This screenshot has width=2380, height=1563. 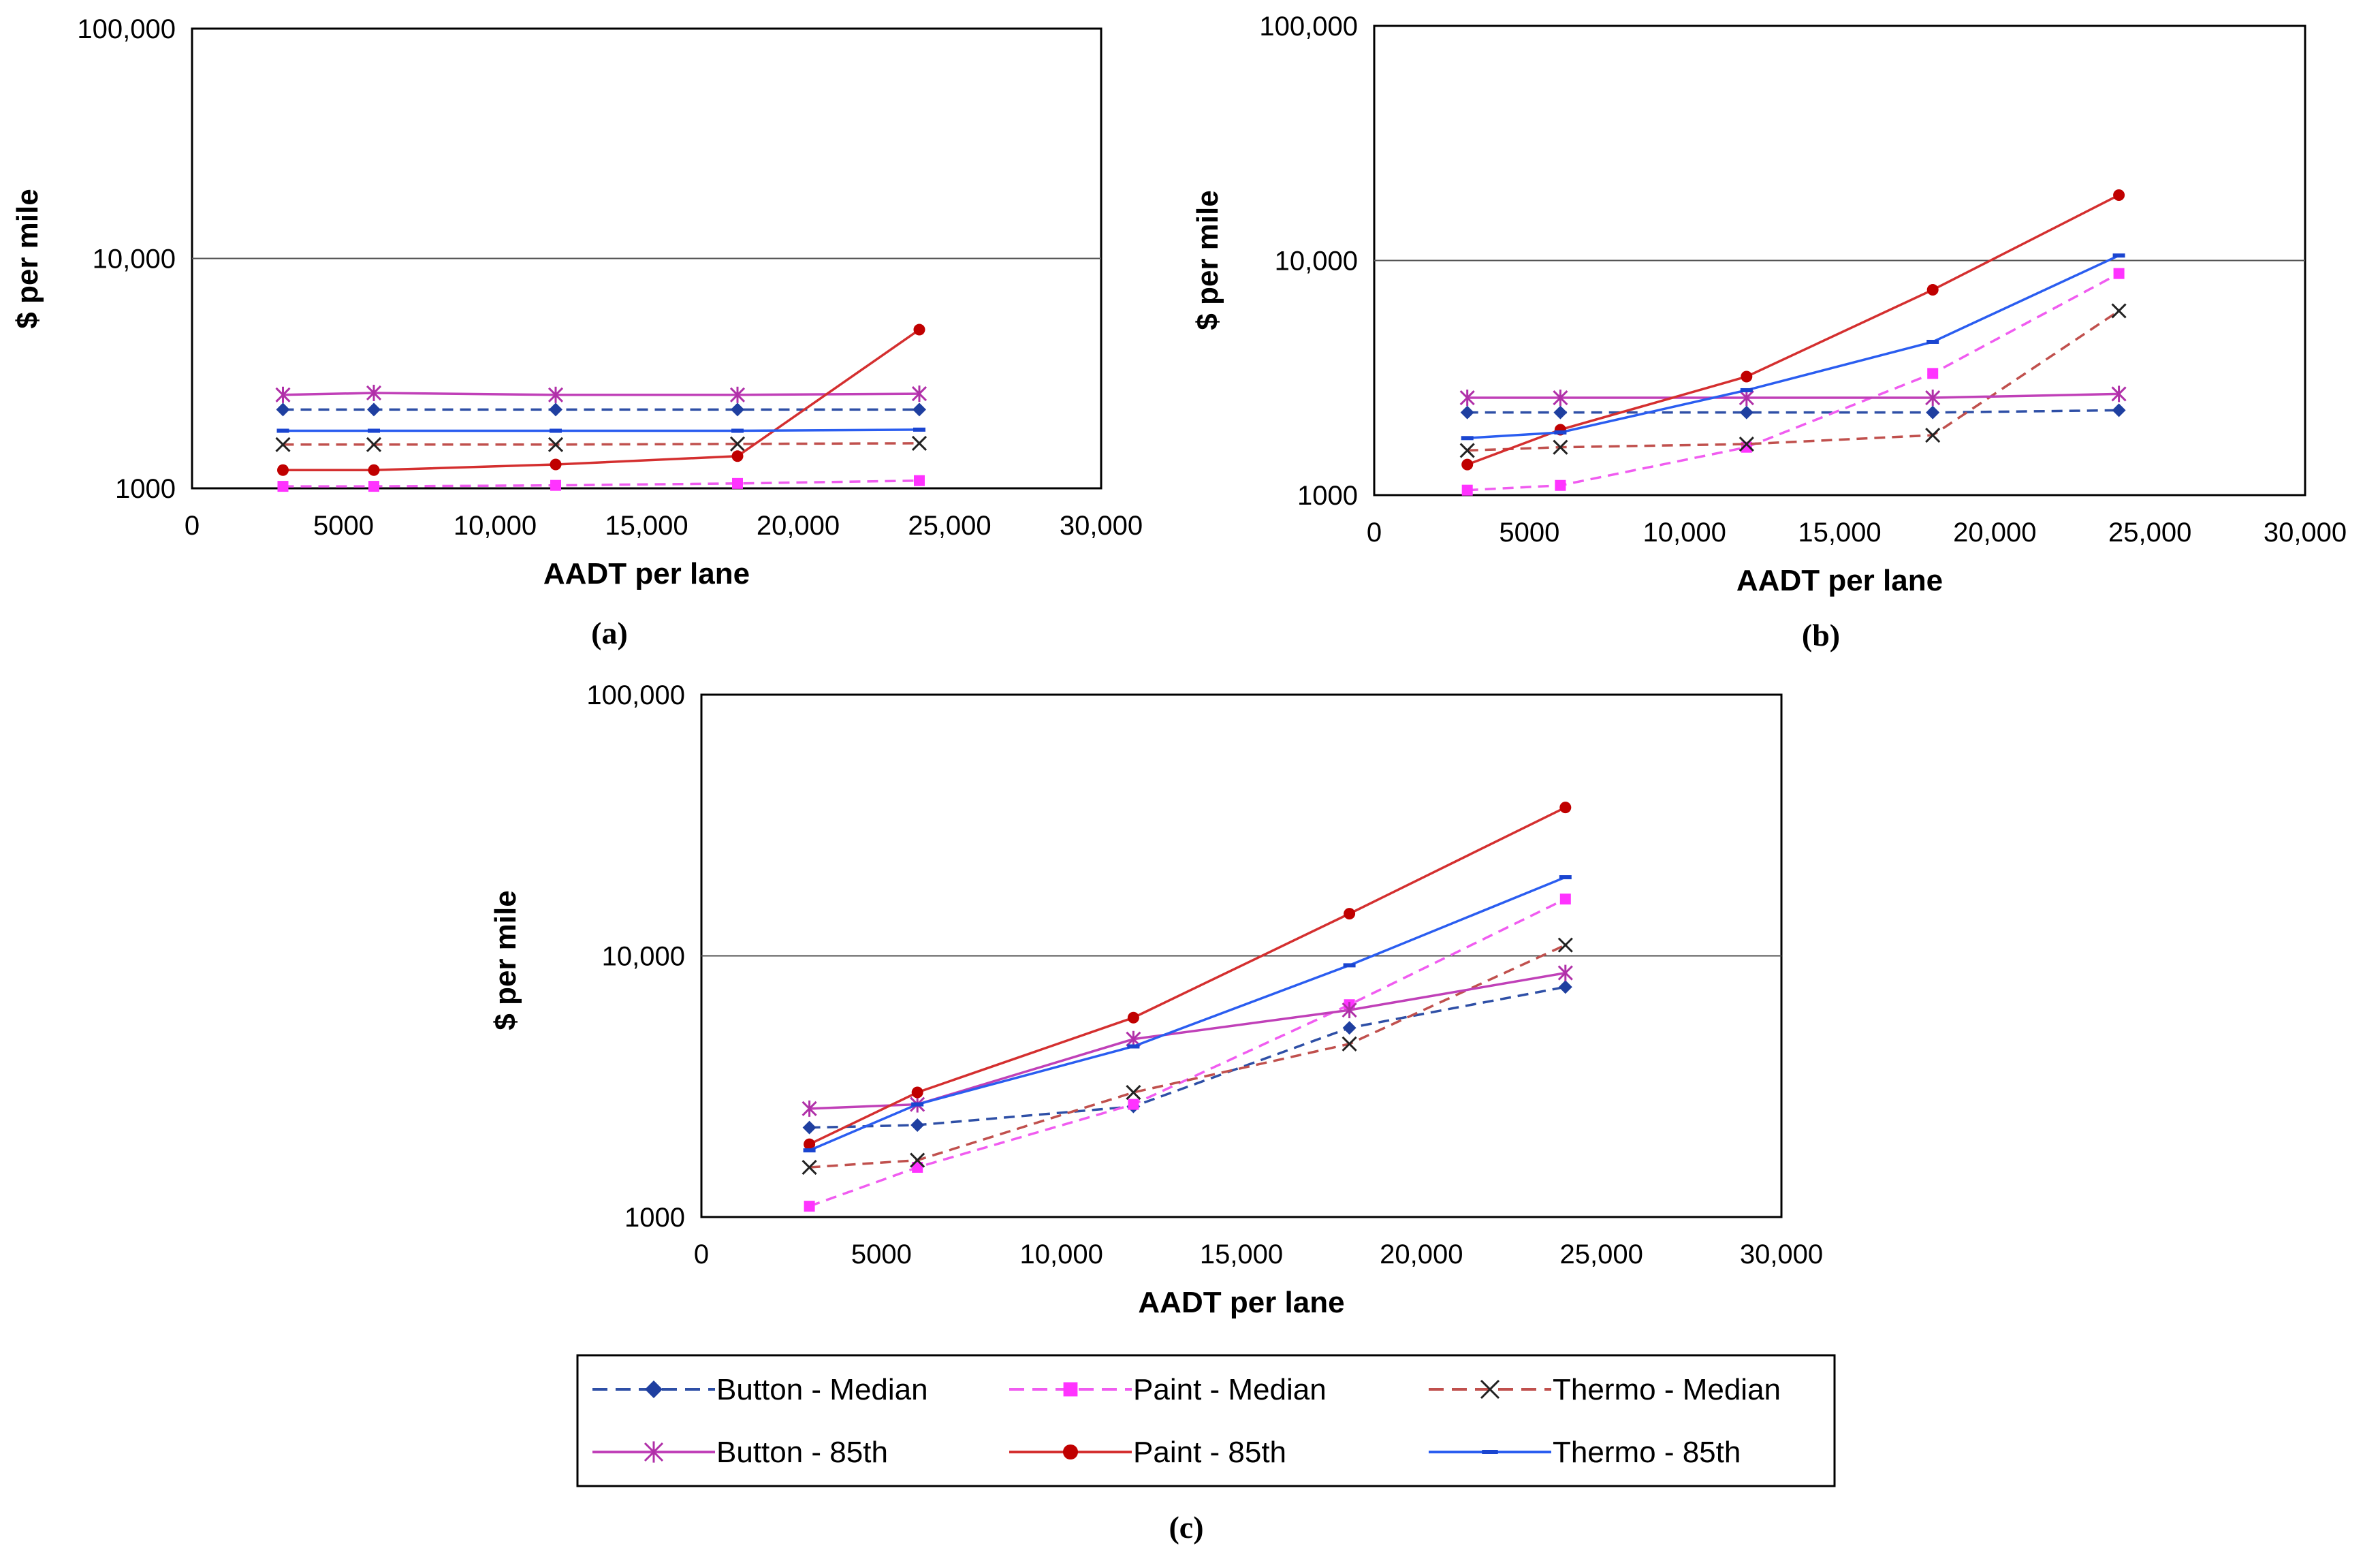 I want to click on x-tick-label: 20,000, so click(x=1994, y=533).